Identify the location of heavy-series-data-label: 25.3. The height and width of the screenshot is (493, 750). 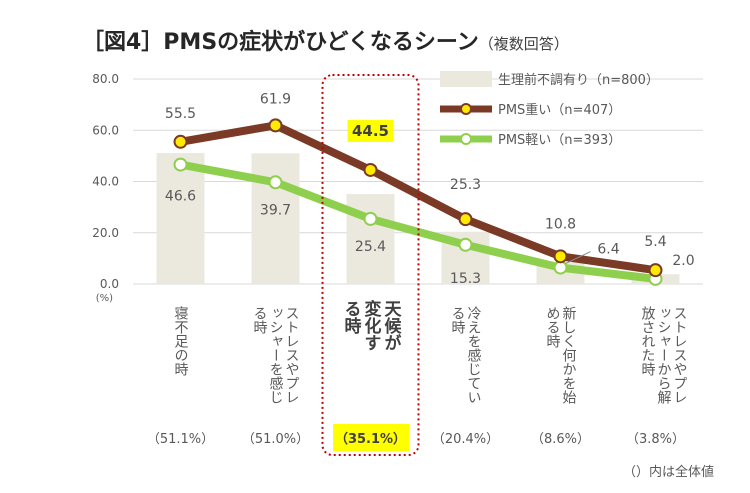
(465, 185).